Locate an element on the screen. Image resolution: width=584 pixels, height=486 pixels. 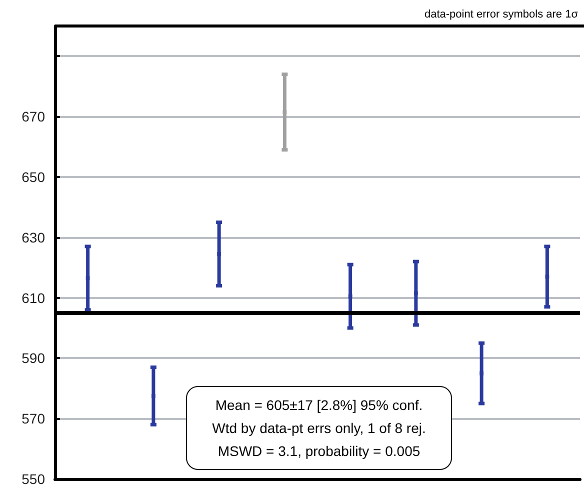
annotation: Mean = 605±17 [2.8%] 95% conf. is located at coordinates (319, 405).